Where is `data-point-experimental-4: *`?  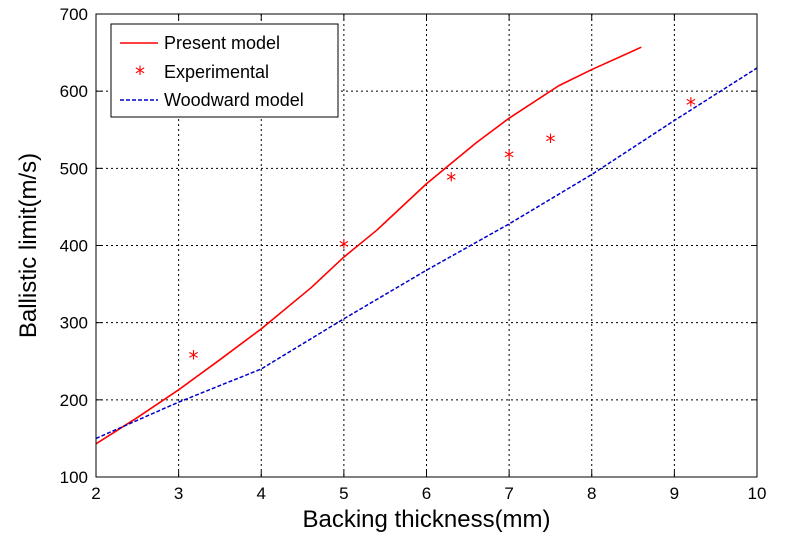 data-point-experimental-4: * is located at coordinates (550, 142).